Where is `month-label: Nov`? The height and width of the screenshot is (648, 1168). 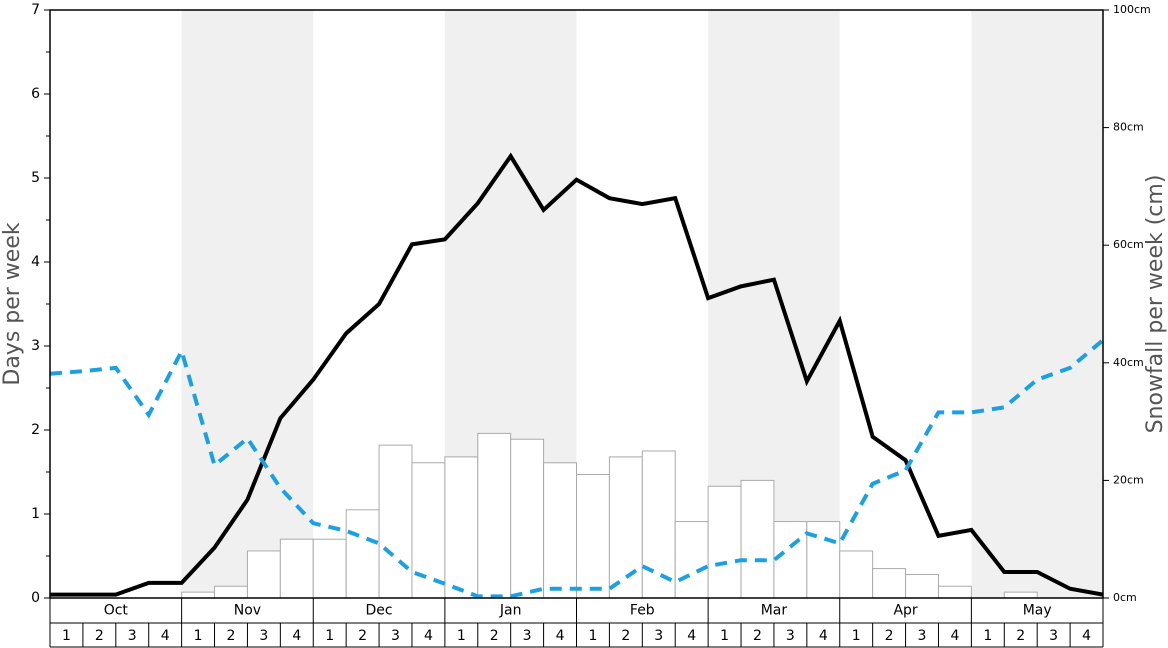 month-label: Nov is located at coordinates (247, 611).